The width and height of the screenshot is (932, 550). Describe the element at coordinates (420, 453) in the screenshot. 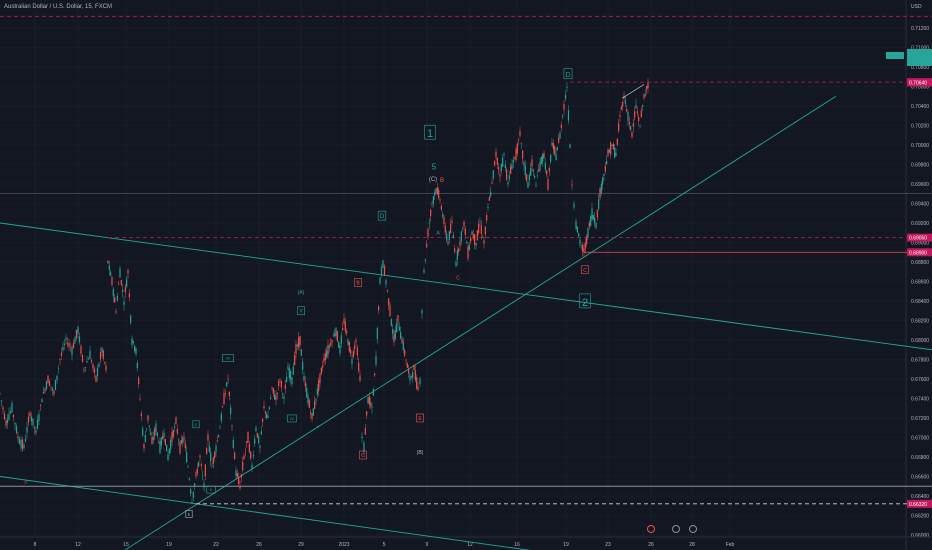

I see `wave-label: (B)` at that location.